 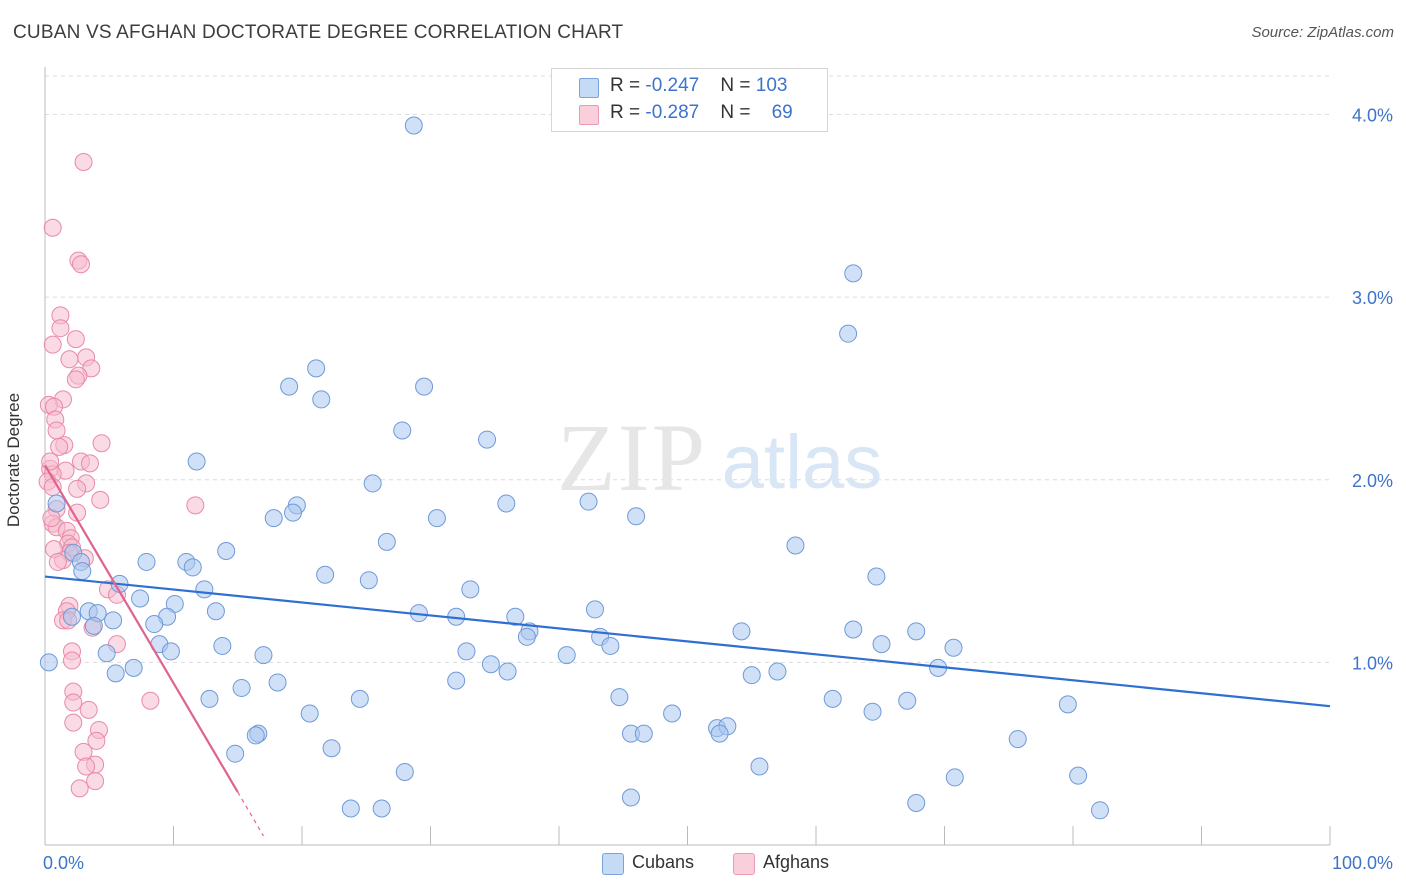 I want to click on y-tick-label-3: 4.0%, so click(x=1372, y=116).